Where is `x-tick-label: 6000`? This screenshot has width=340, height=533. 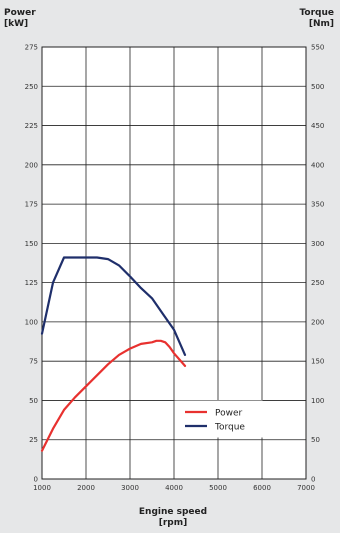 x-tick-label: 6000 is located at coordinates (262, 488).